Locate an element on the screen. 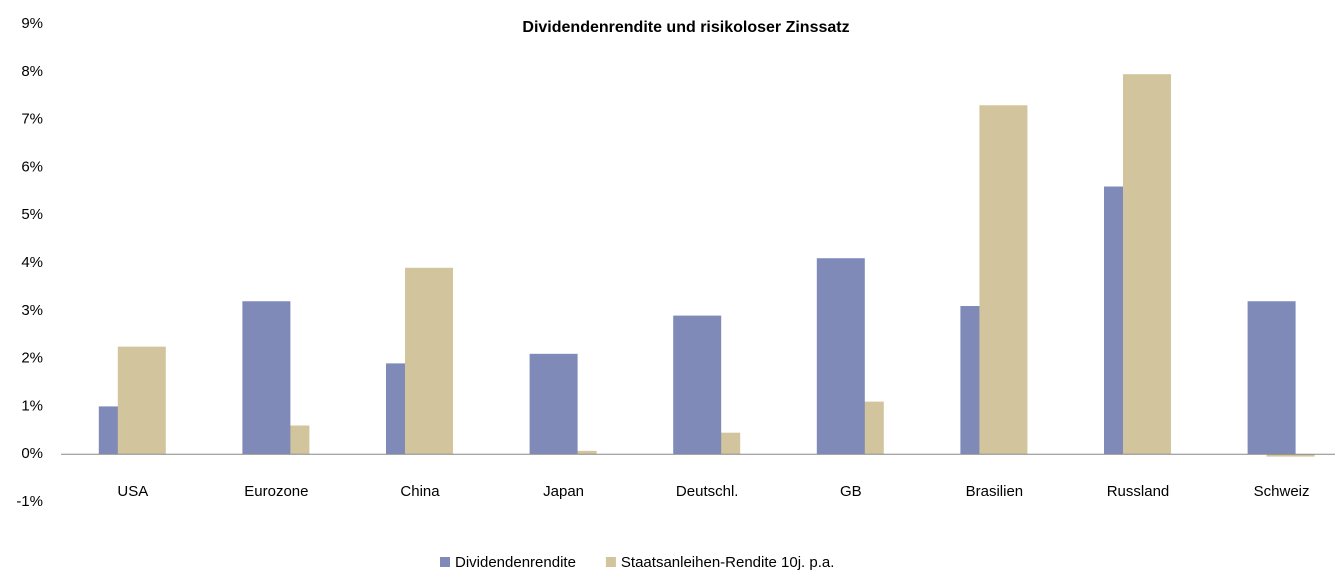 The height and width of the screenshot is (571, 1339). y-tick-label: 6% is located at coordinates (32, 166).